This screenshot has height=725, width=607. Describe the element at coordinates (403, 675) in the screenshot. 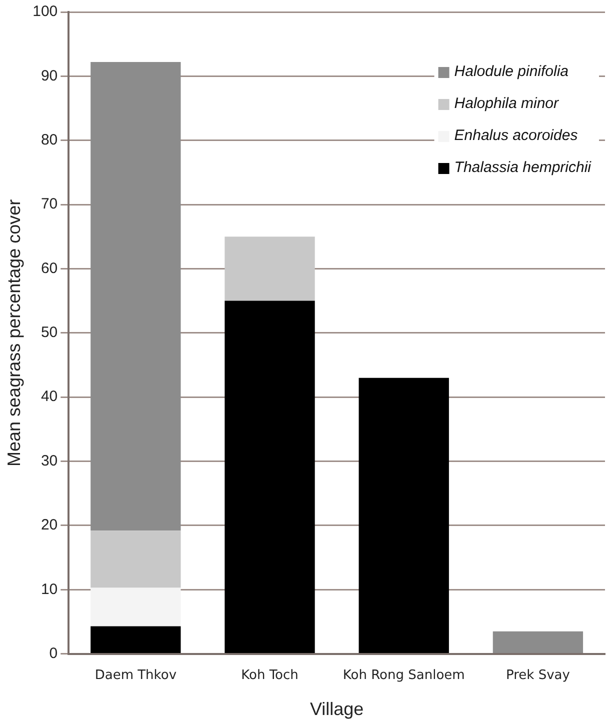

I see `x-tick-label: Koh Rong Sanloem` at that location.